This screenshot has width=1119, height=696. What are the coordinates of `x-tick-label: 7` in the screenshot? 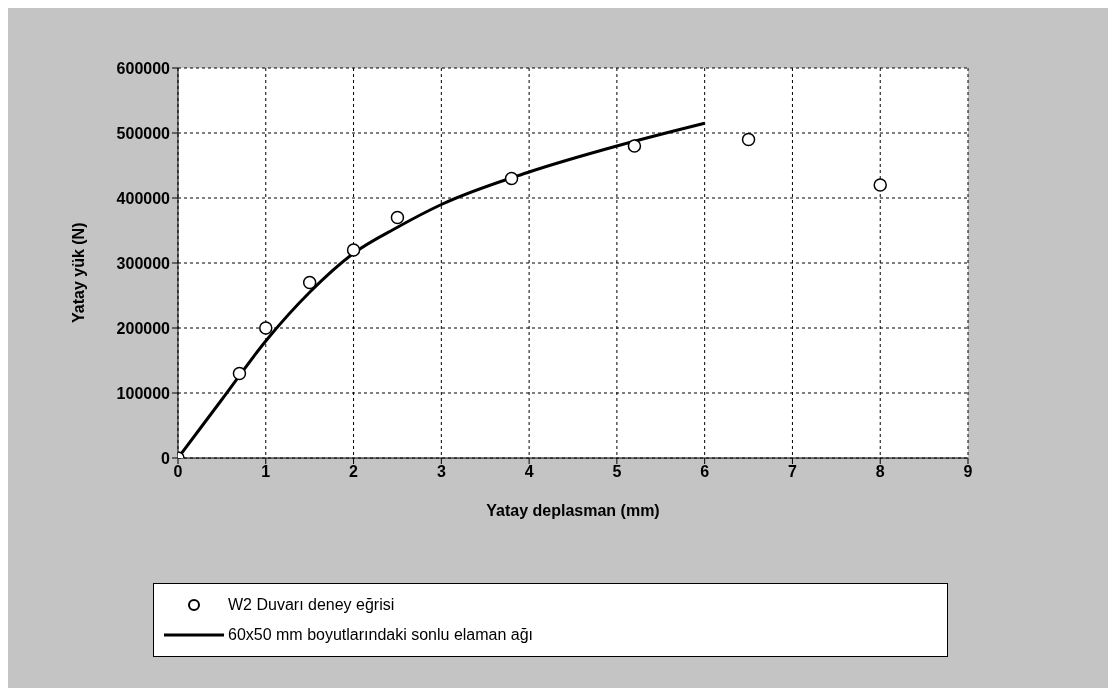 It's located at (792, 472).